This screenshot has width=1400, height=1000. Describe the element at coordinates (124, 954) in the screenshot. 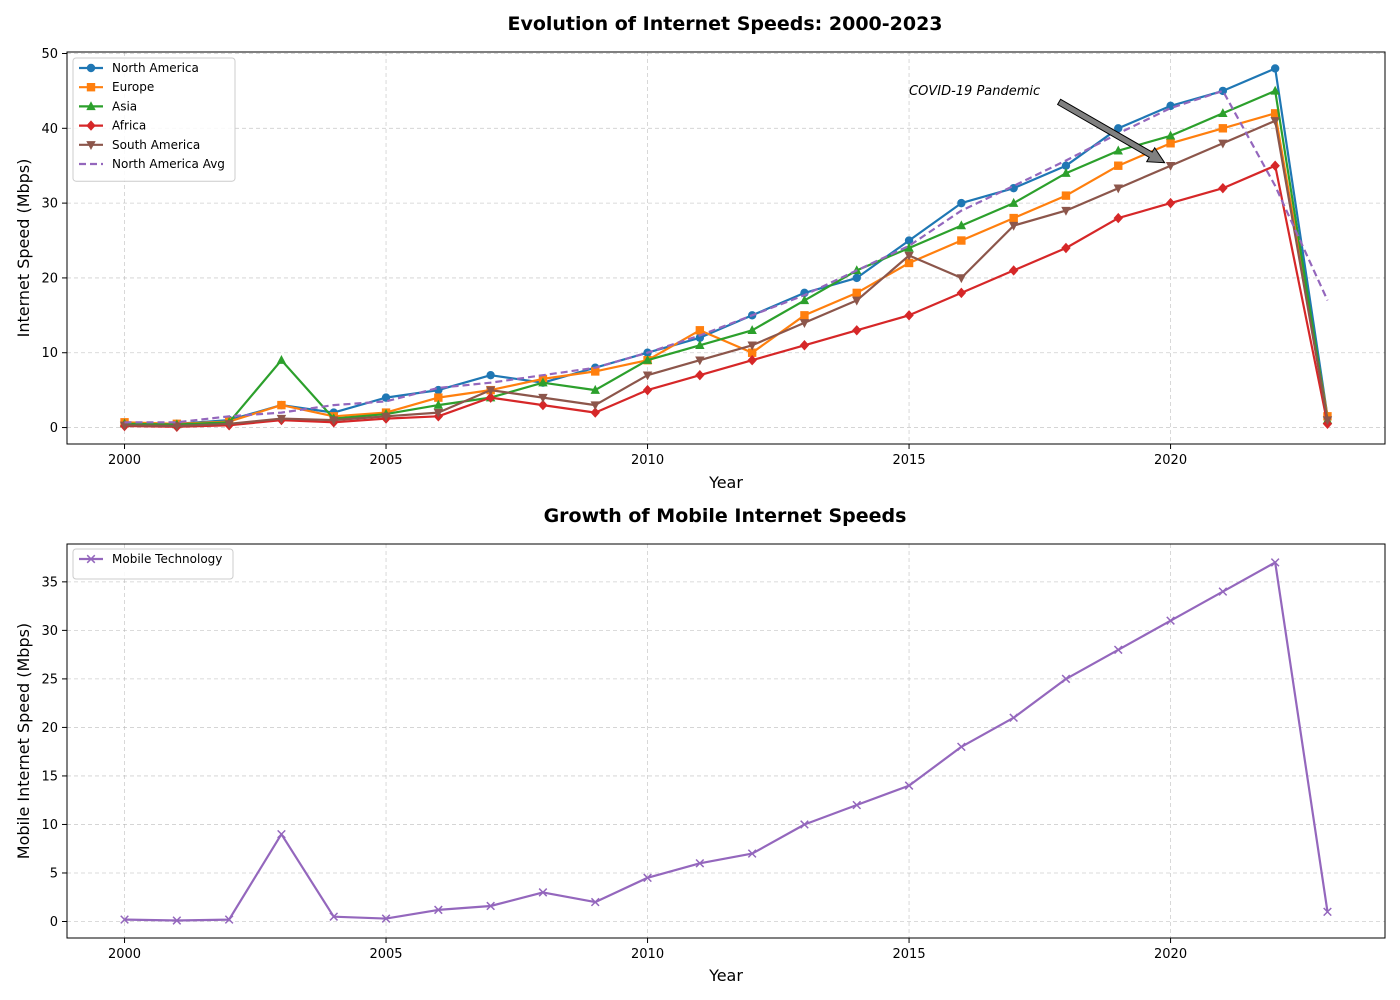

I see `x-tick-label: 2000` at that location.